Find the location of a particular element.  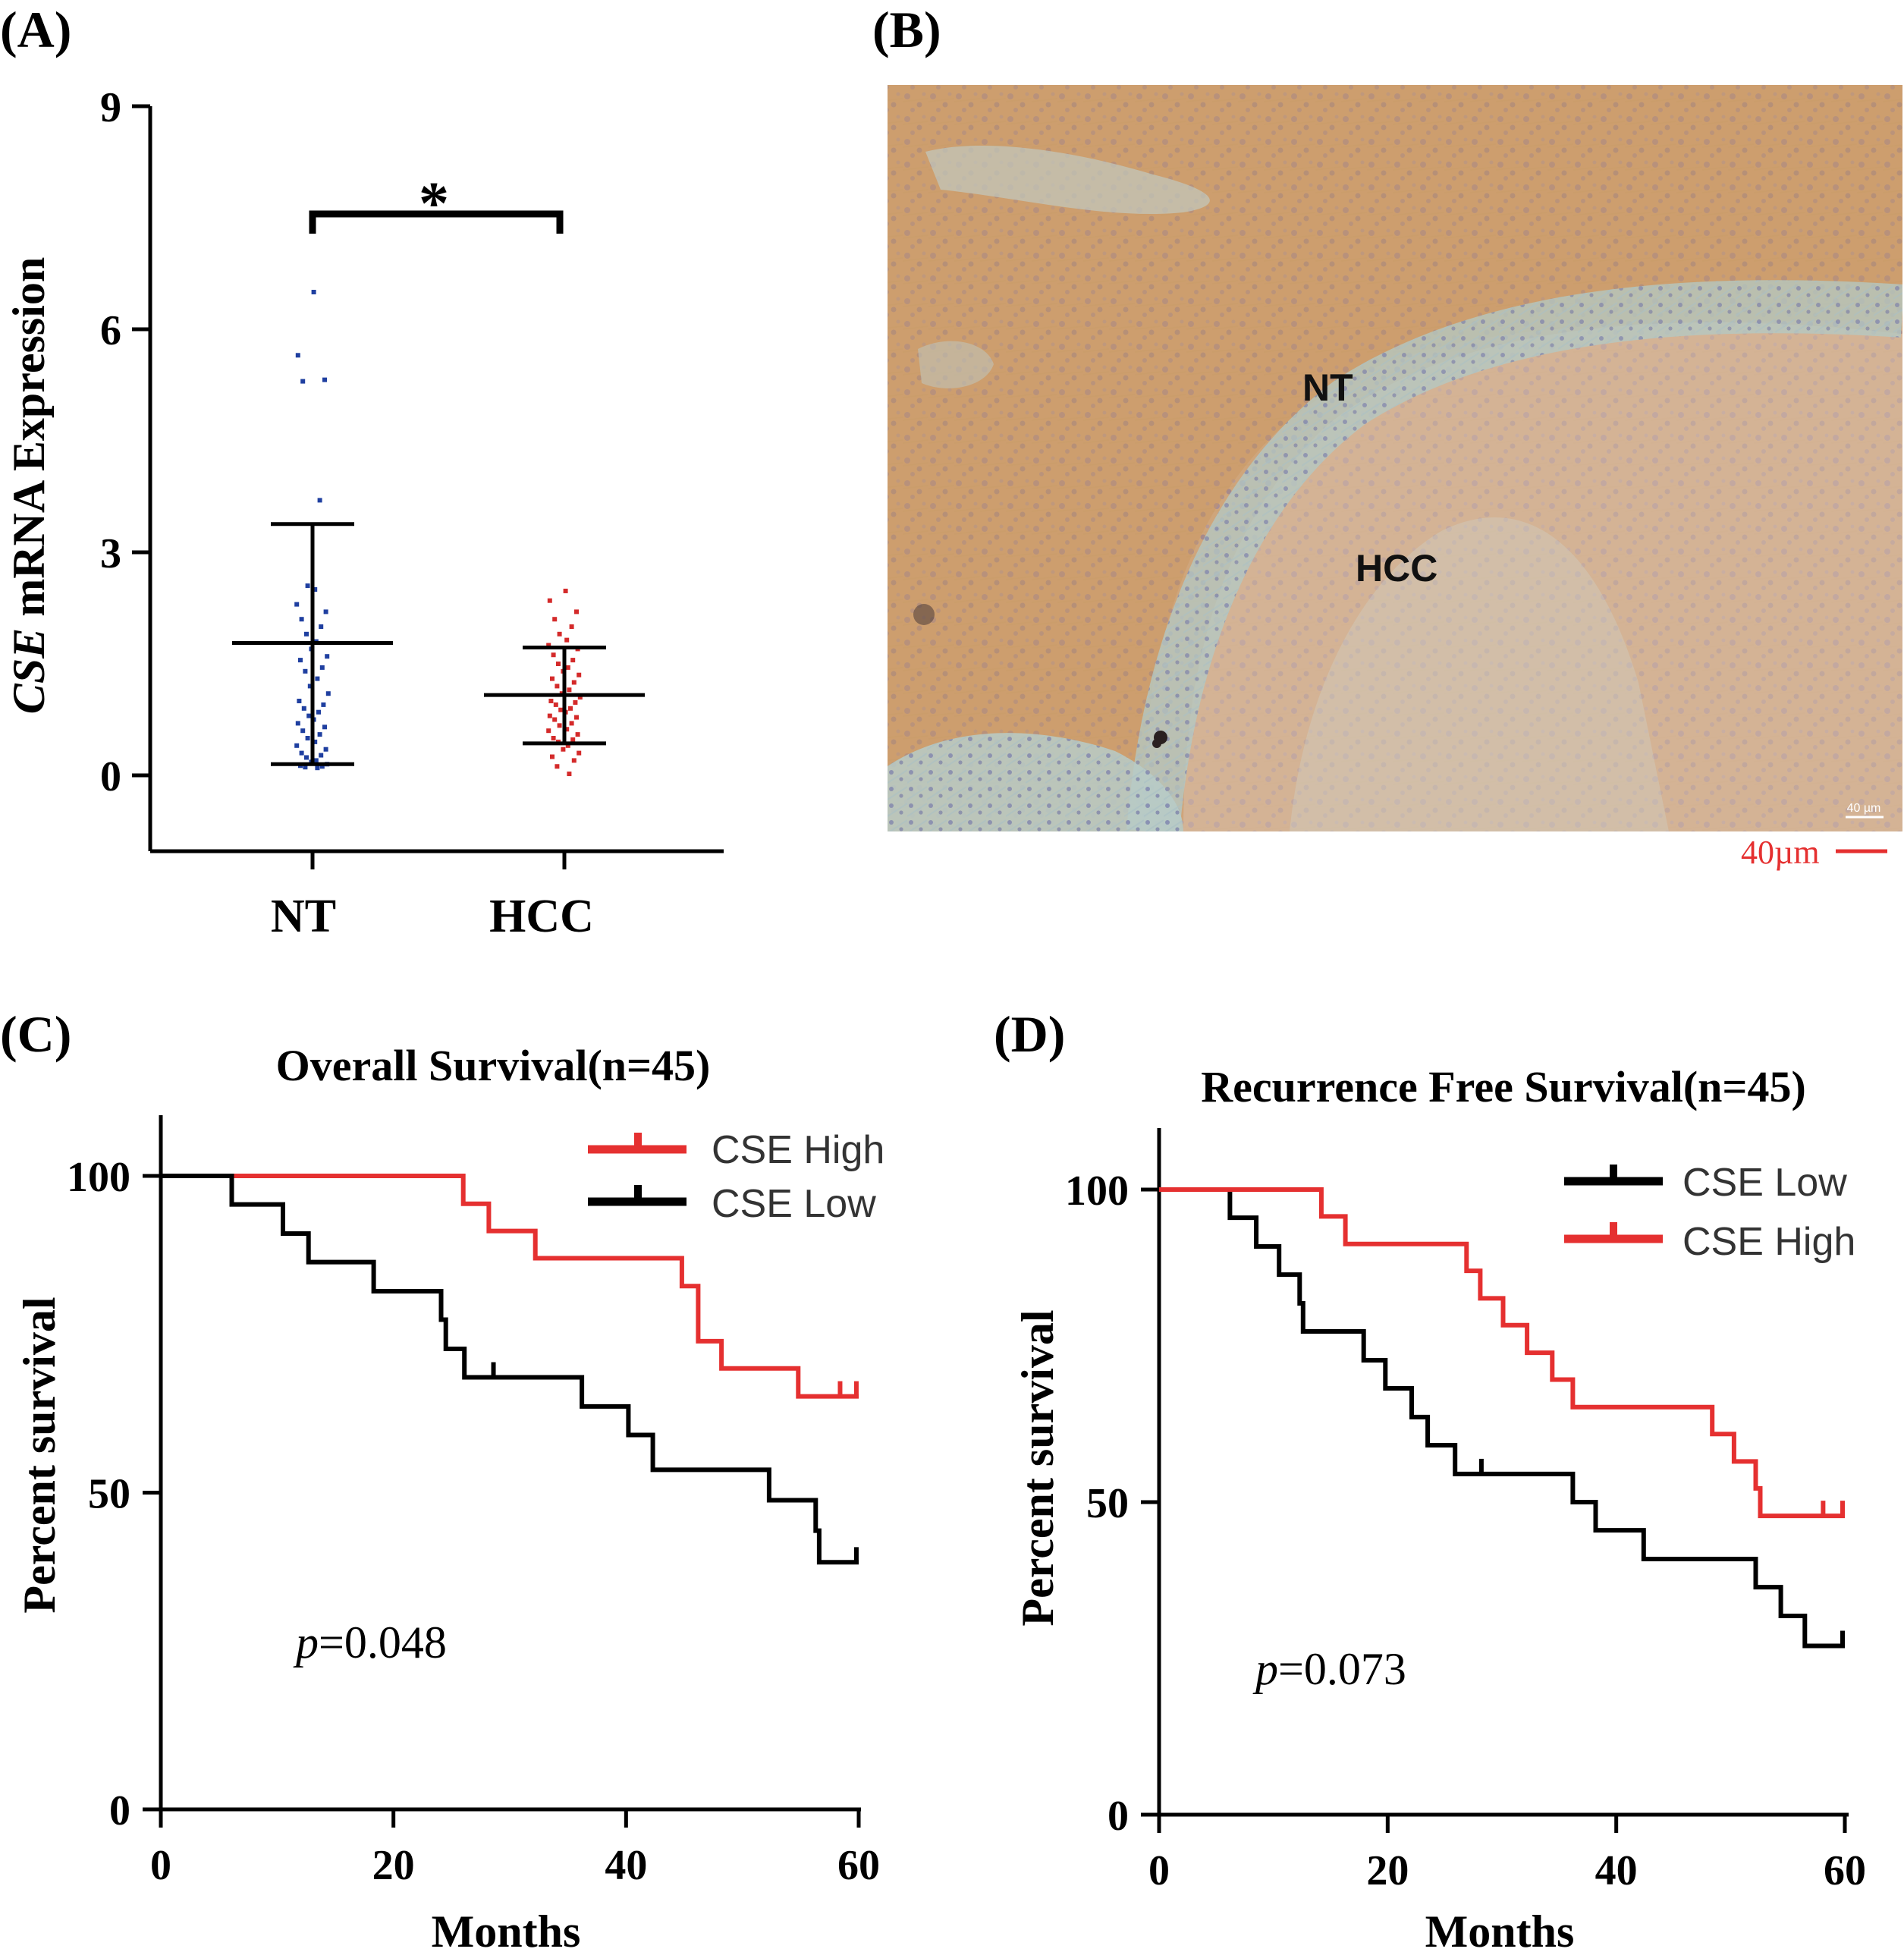

x-axis-title: Months is located at coordinates (507, 1929).